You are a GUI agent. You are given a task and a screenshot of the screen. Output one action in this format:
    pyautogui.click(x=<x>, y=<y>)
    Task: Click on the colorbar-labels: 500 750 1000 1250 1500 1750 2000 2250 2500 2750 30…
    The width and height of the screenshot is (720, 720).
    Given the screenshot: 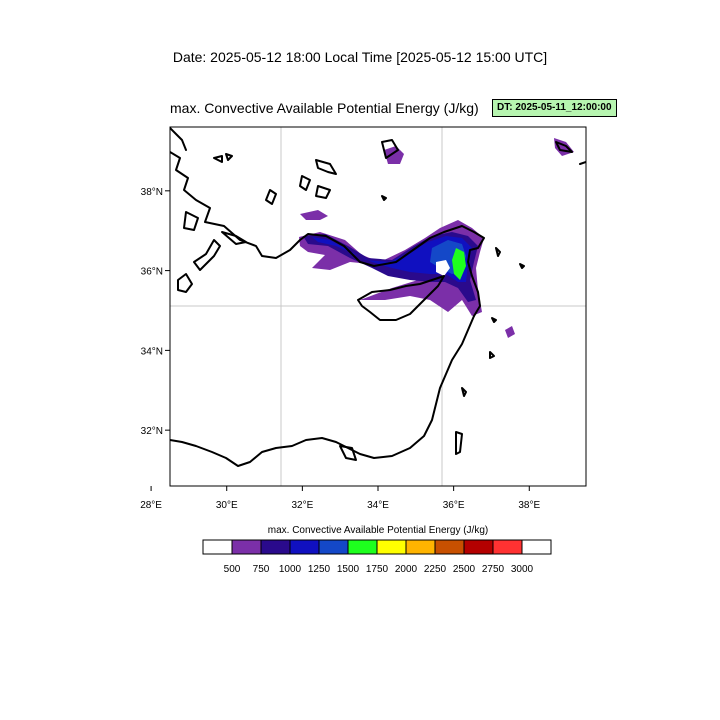 What is the action you would take?
    pyautogui.click(x=379, y=569)
    